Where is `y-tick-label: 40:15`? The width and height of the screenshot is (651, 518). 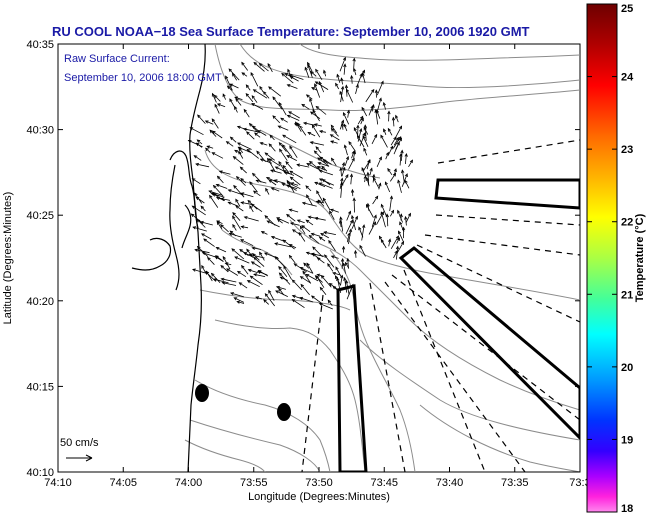
y-tick-label: 40:15 is located at coordinates (40, 387).